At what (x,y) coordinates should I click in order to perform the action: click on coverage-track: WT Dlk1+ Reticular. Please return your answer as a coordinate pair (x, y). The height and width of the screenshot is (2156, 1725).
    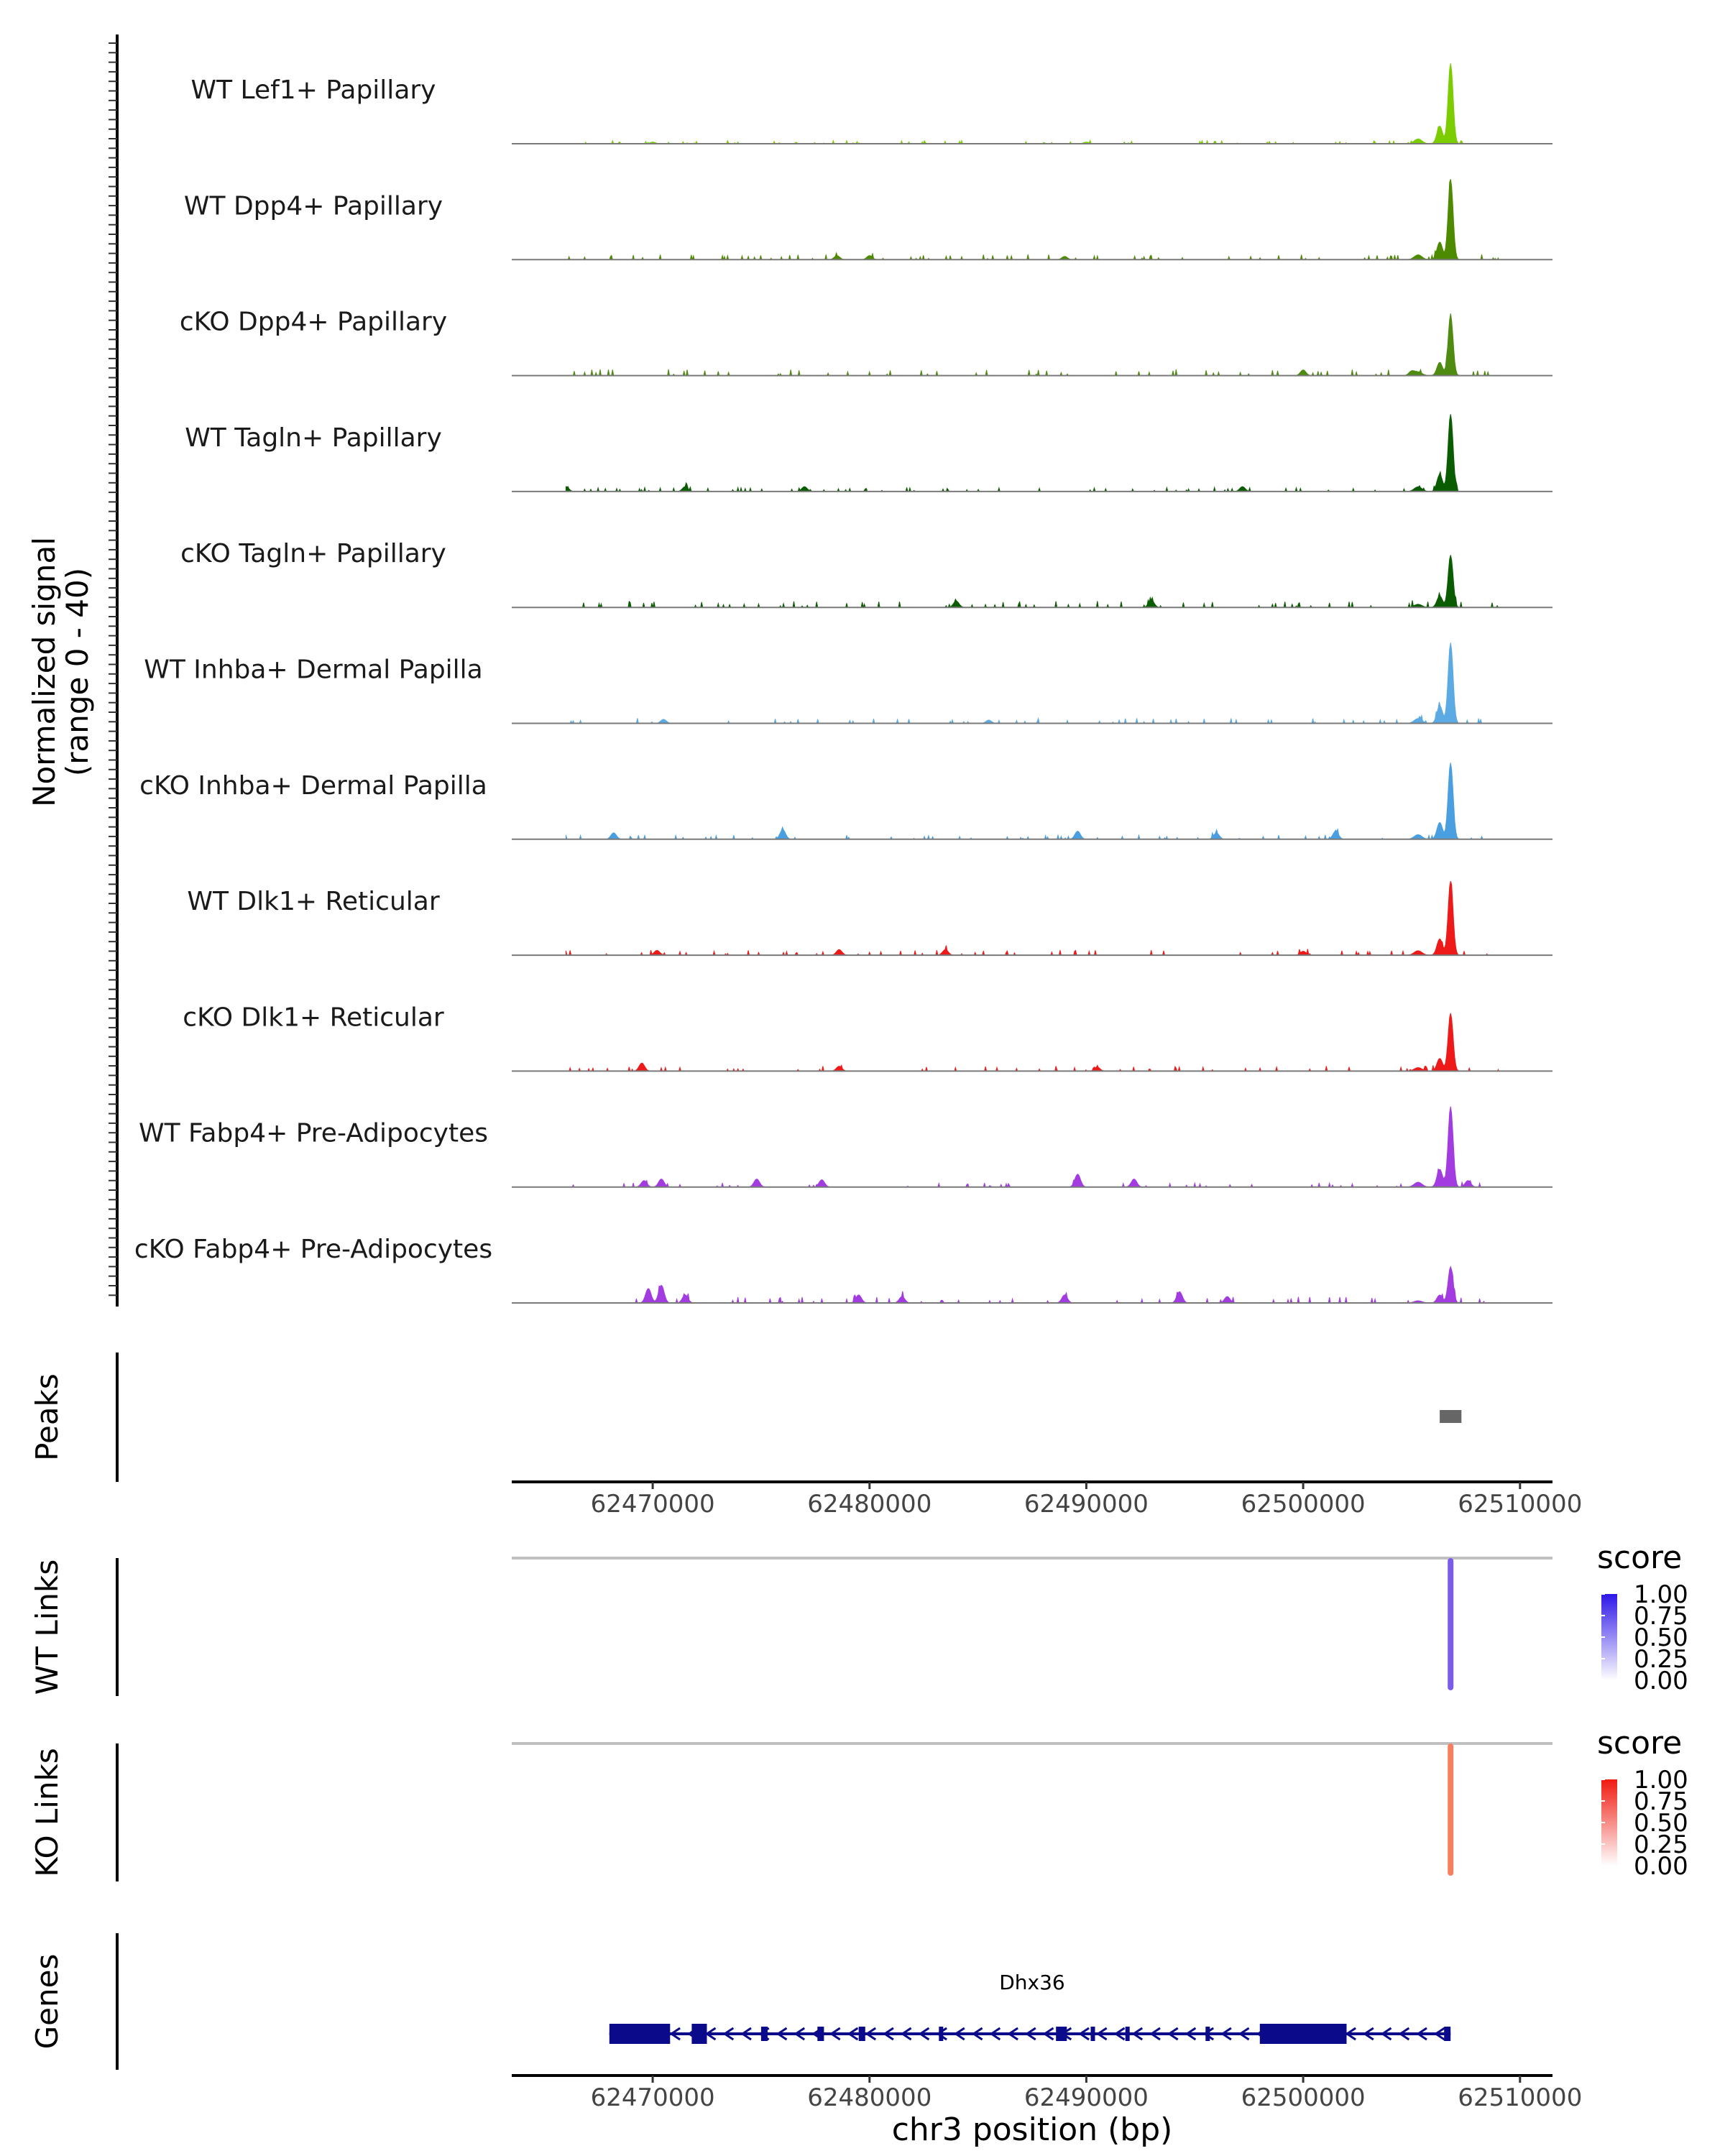
    Looking at the image, I should click on (869, 918).